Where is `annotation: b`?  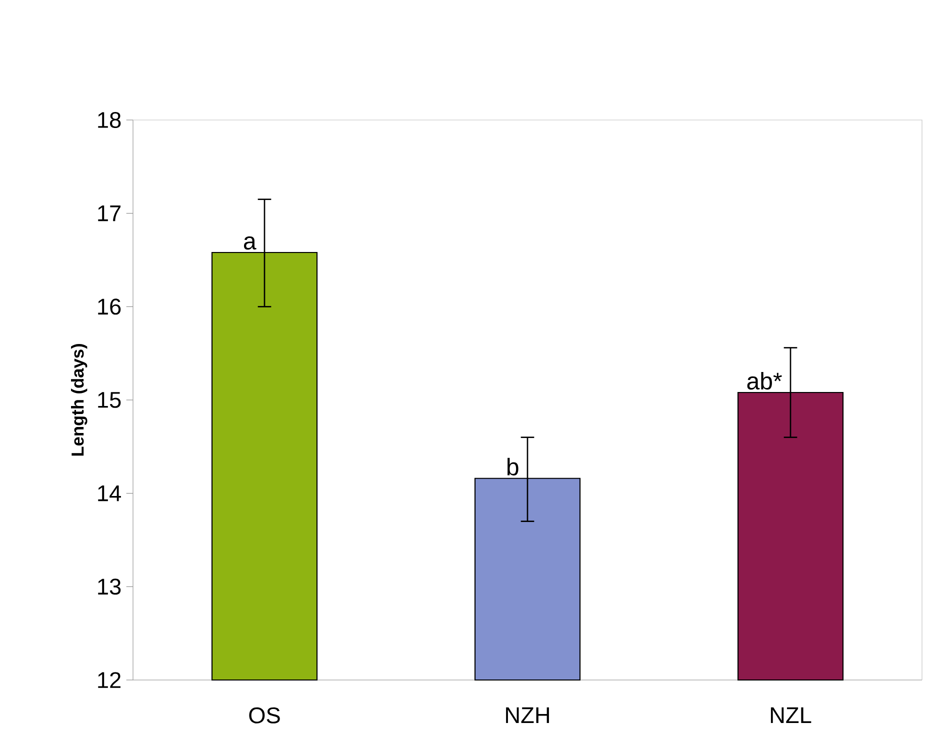 annotation: b is located at coordinates (513, 467).